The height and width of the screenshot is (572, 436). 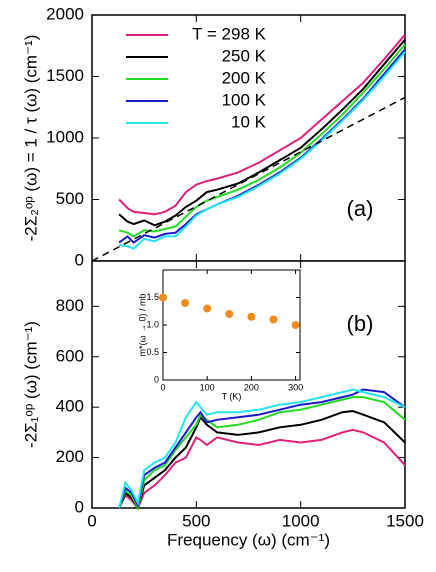 I want to click on legend-label: T = 298 K, so click(x=229, y=33).